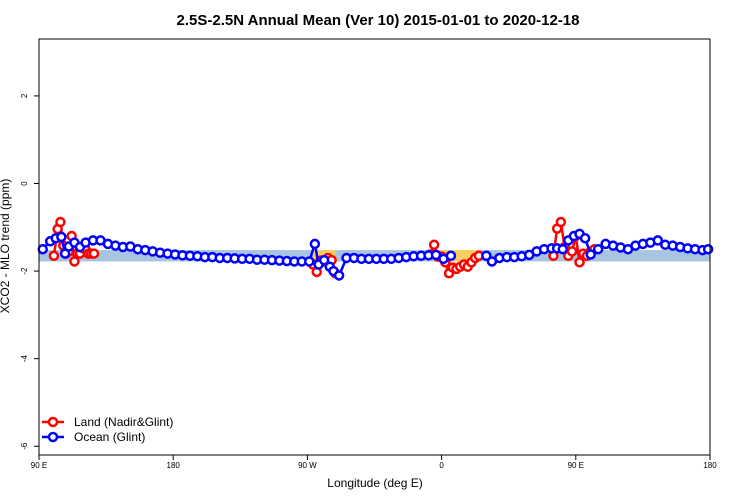 The width and height of the screenshot is (750, 500). What do you see at coordinates (6, 246) in the screenshot?
I see `y-axis-label: XCO2 - MLO trend (ppm)` at bounding box center [6, 246].